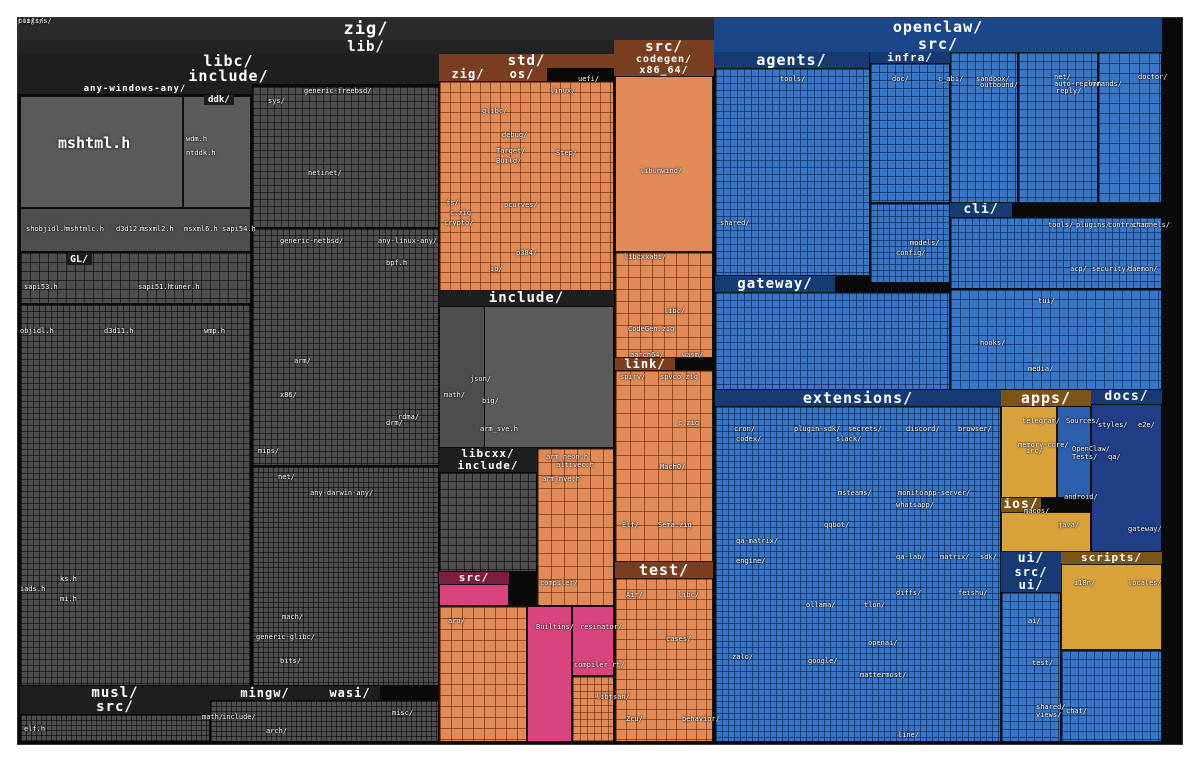  What do you see at coordinates (1078, 269) in the screenshot?
I see `file-label: acp/` at bounding box center [1078, 269].